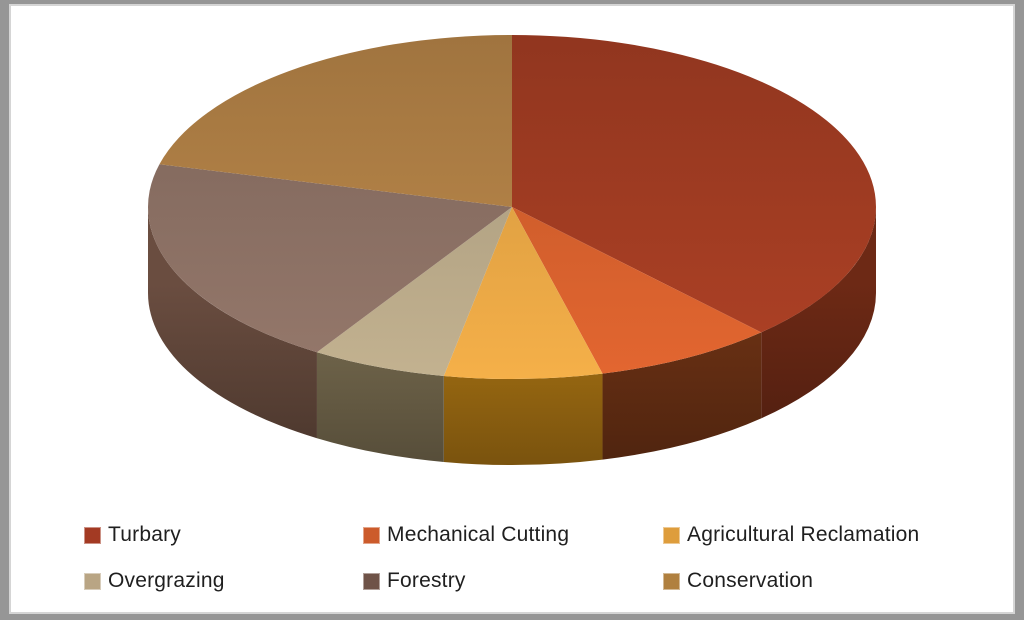  What do you see at coordinates (682, 396) in the screenshot?
I see `pie-slice-mechanical-cutting-side` at bounding box center [682, 396].